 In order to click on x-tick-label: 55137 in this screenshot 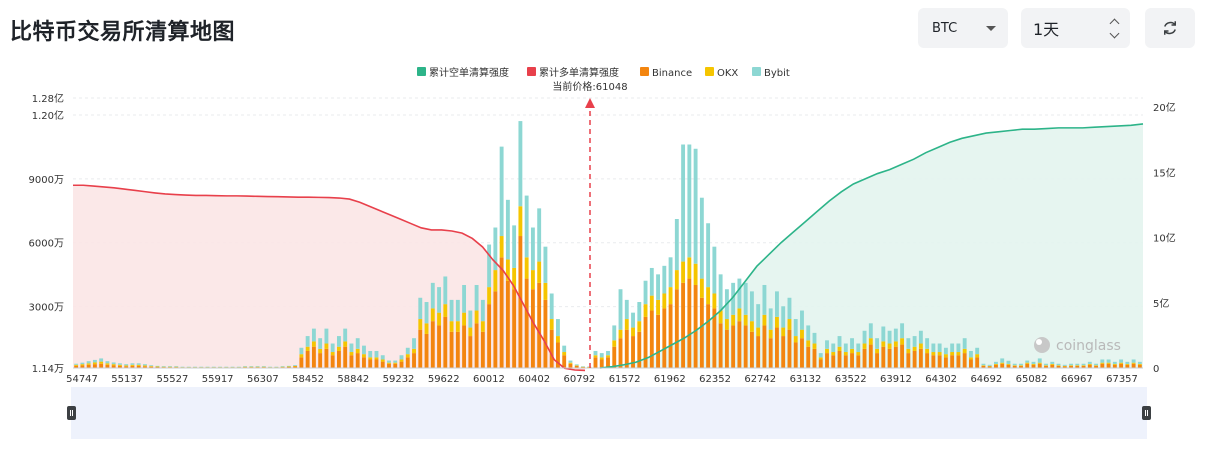, I will do `click(127, 379)`.